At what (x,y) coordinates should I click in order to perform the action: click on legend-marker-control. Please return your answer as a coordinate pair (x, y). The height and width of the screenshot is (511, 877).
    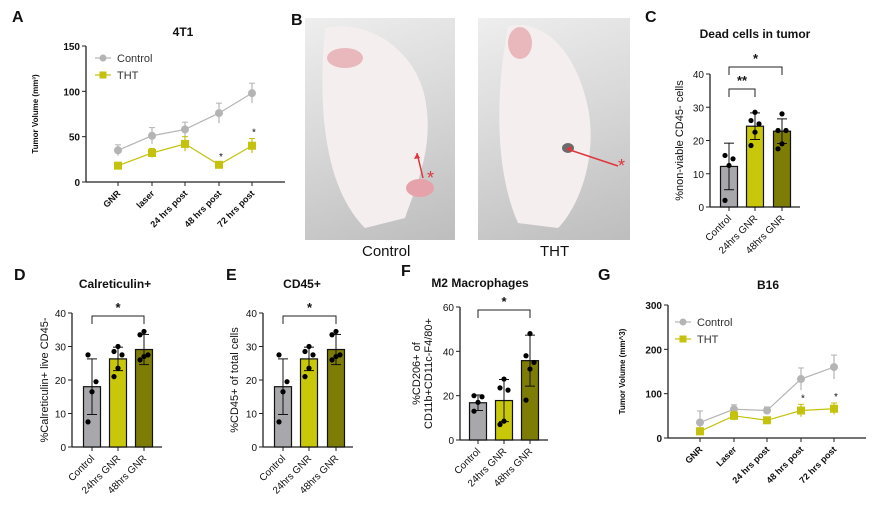
    Looking at the image, I should click on (683, 322).